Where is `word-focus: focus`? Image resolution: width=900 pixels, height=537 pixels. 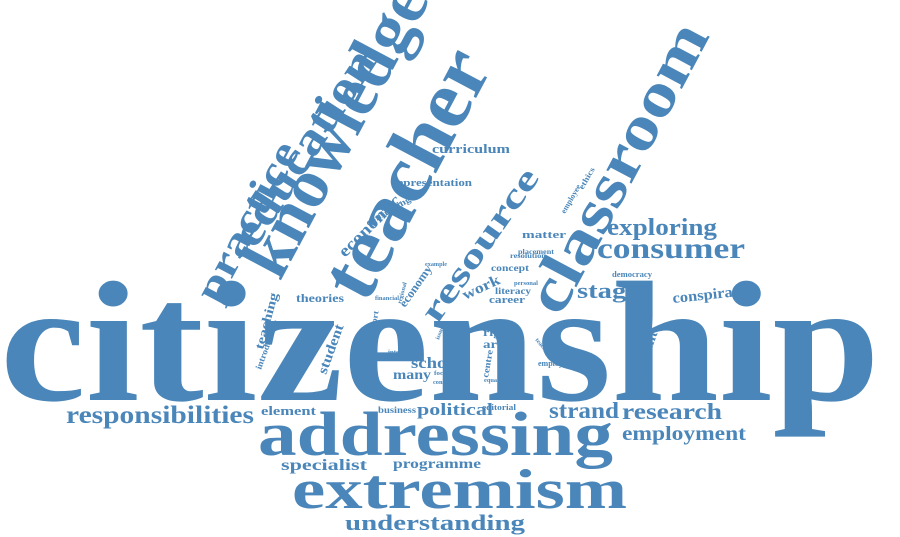
word-focus: focus is located at coordinates (442, 374).